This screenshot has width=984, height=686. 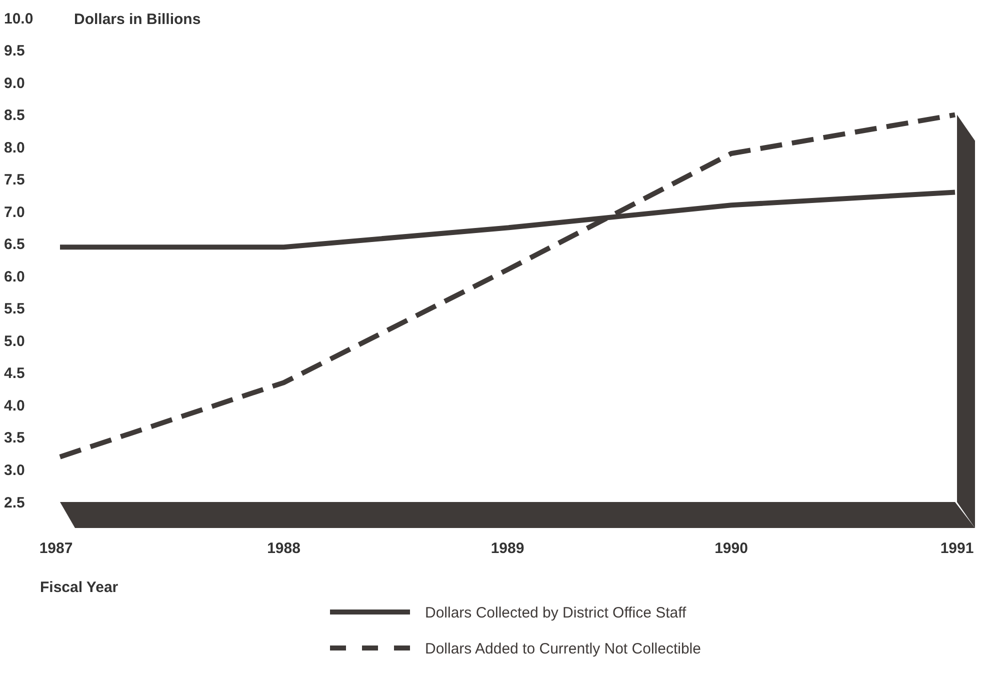 What do you see at coordinates (137, 19) in the screenshot?
I see `y-axis-title: Dollars in Billions` at bounding box center [137, 19].